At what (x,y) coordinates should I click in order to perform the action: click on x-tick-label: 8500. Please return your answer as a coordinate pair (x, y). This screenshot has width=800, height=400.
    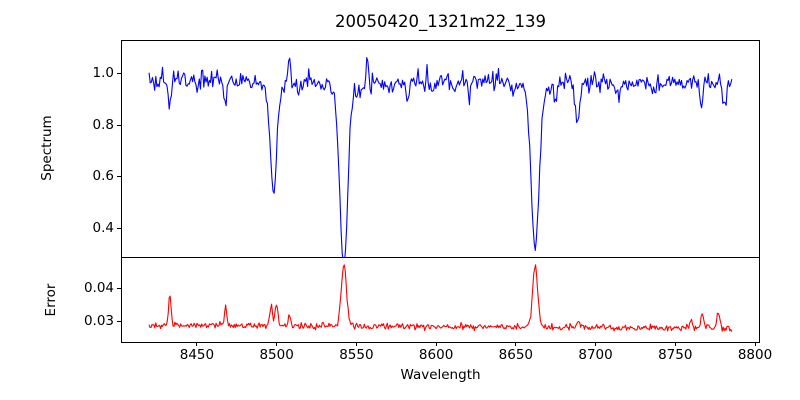
    Looking at the image, I should click on (276, 355).